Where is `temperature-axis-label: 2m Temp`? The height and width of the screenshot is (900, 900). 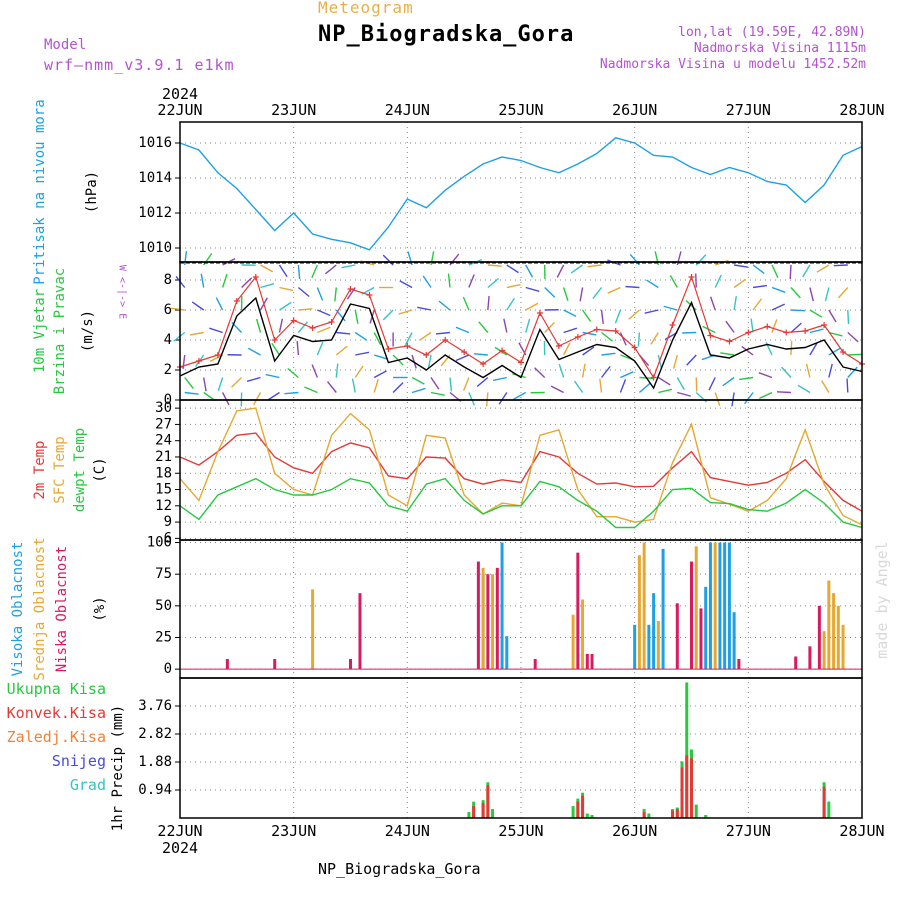
temperature-axis-label: 2m Temp is located at coordinates (40, 469).